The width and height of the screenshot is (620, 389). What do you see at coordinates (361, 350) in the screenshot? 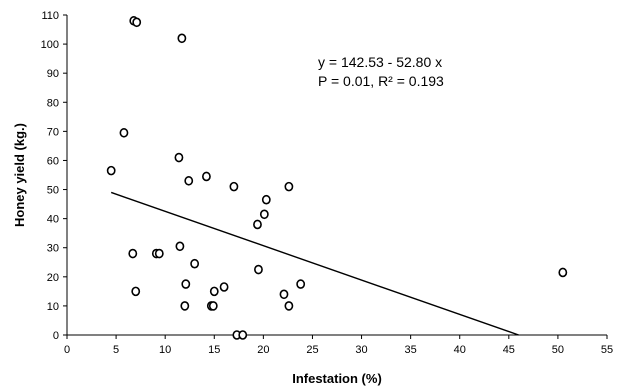
I see `x-tick-label: 30` at bounding box center [361, 350].